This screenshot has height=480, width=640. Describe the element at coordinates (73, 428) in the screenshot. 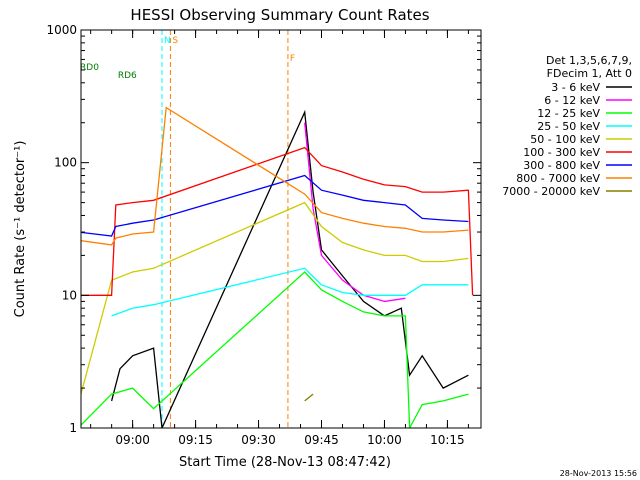

I see `y-tick-label: 1` at that location.